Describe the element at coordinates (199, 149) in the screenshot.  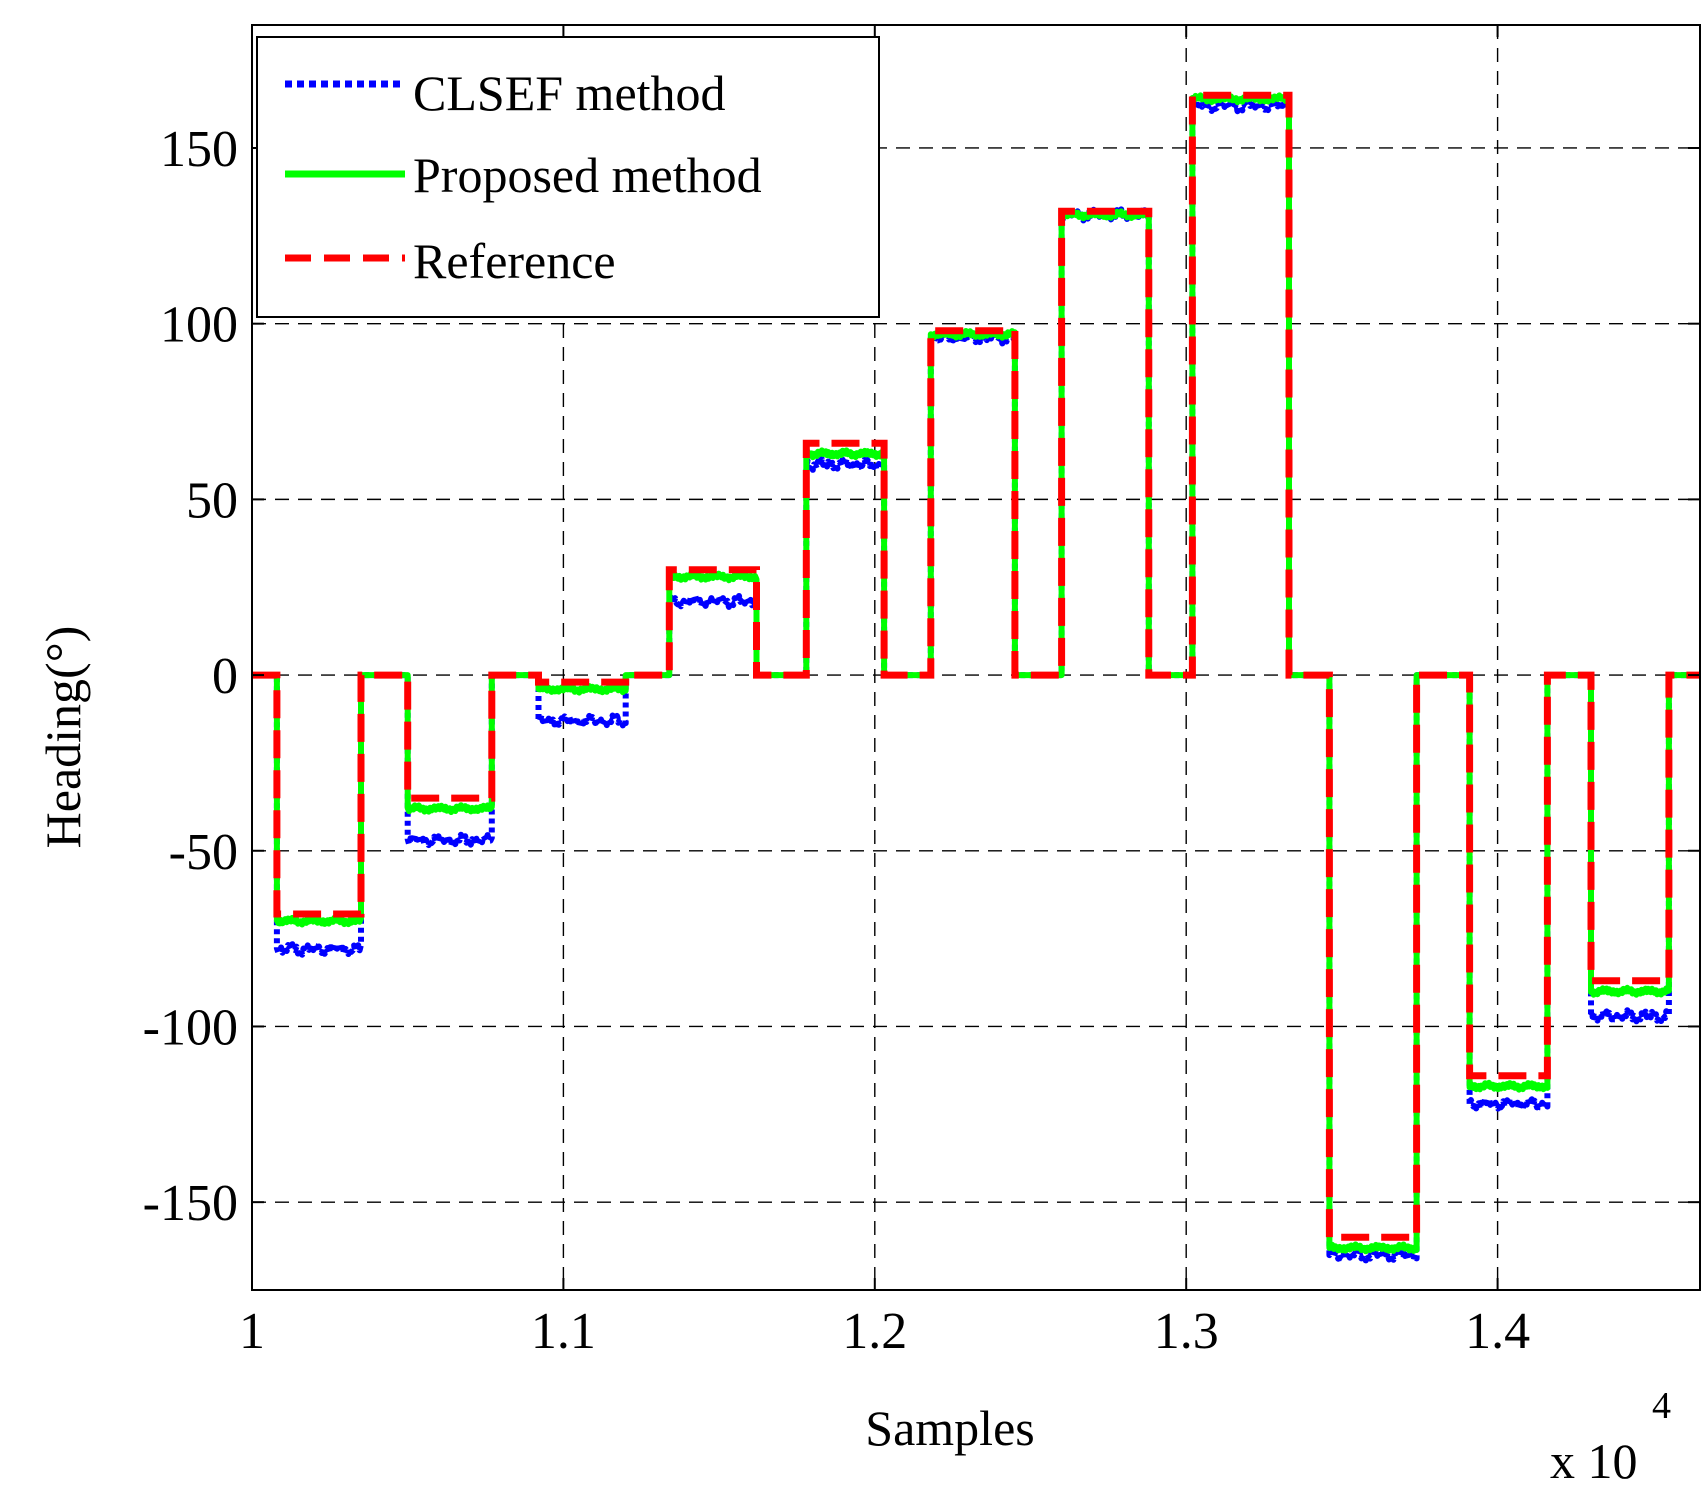
I see `y-tick-label: 150` at that location.